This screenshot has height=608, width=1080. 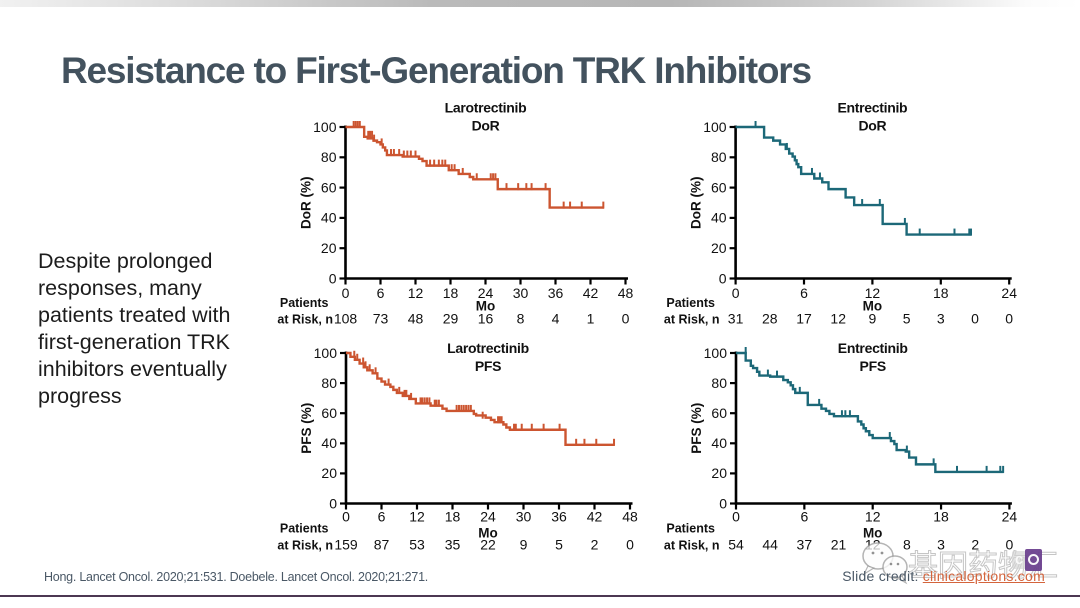 I want to click on top-gradient-band, so click(x=540, y=3).